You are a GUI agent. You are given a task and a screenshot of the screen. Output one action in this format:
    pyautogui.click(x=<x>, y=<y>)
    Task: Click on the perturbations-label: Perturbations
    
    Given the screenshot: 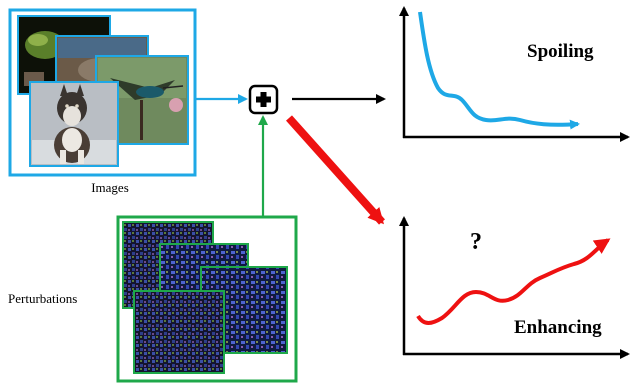 What is the action you would take?
    pyautogui.click(x=42, y=298)
    